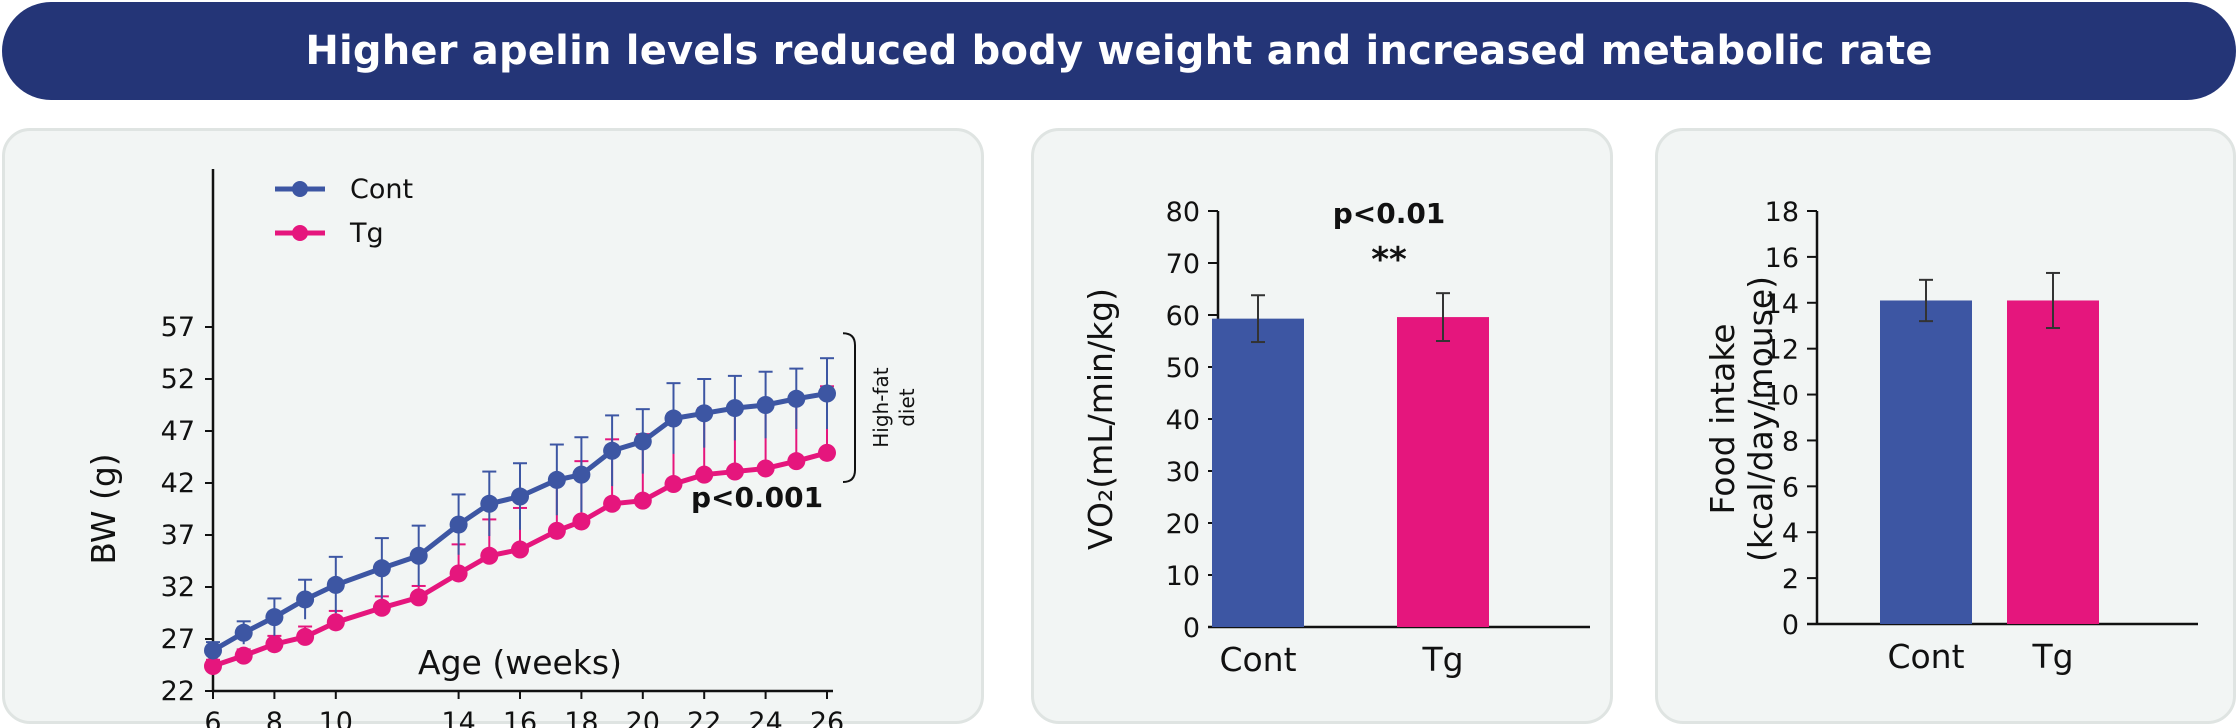  What do you see at coordinates (520, 662) in the screenshot?
I see `x-axis-title: Age (weeks)` at bounding box center [520, 662].